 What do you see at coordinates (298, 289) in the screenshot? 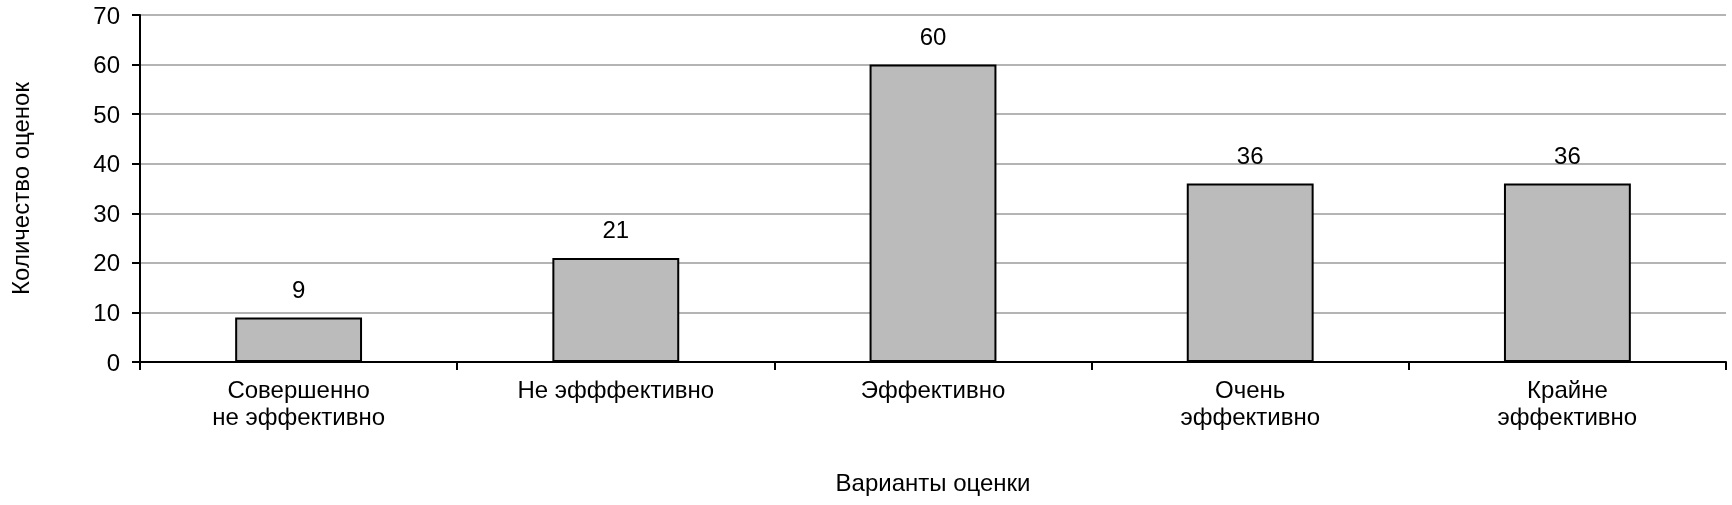
I see `data-label: 9` at bounding box center [298, 289].